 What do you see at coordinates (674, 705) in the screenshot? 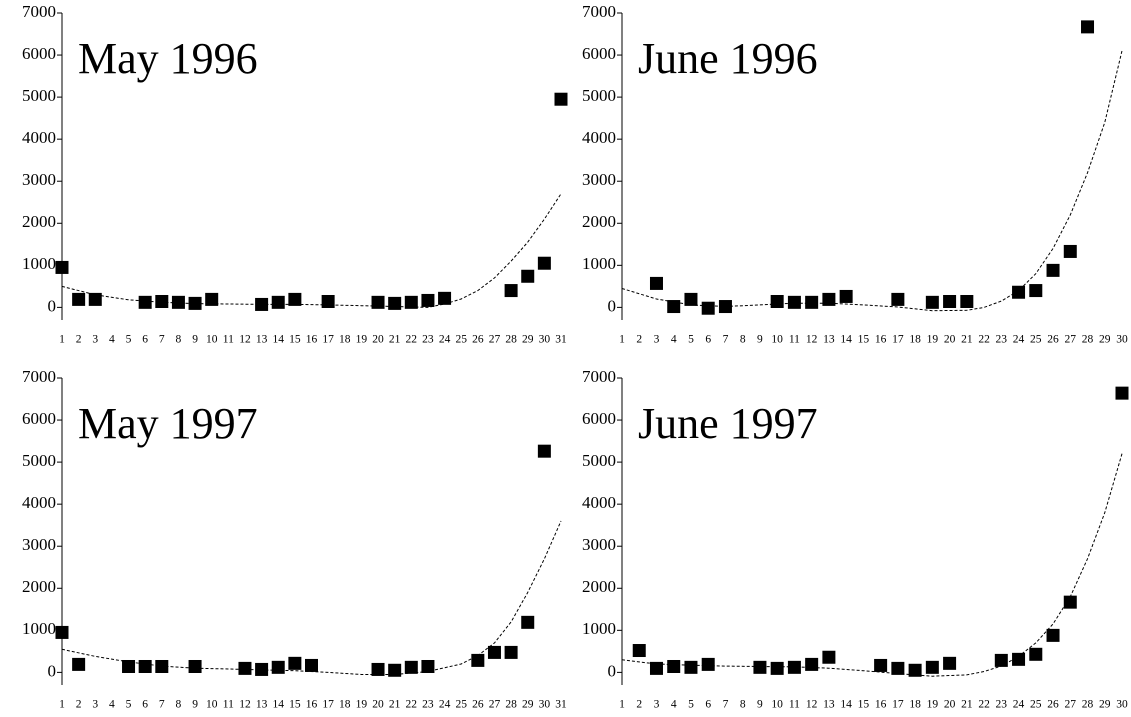
I see `x-tick-label: 4` at bounding box center [674, 705].